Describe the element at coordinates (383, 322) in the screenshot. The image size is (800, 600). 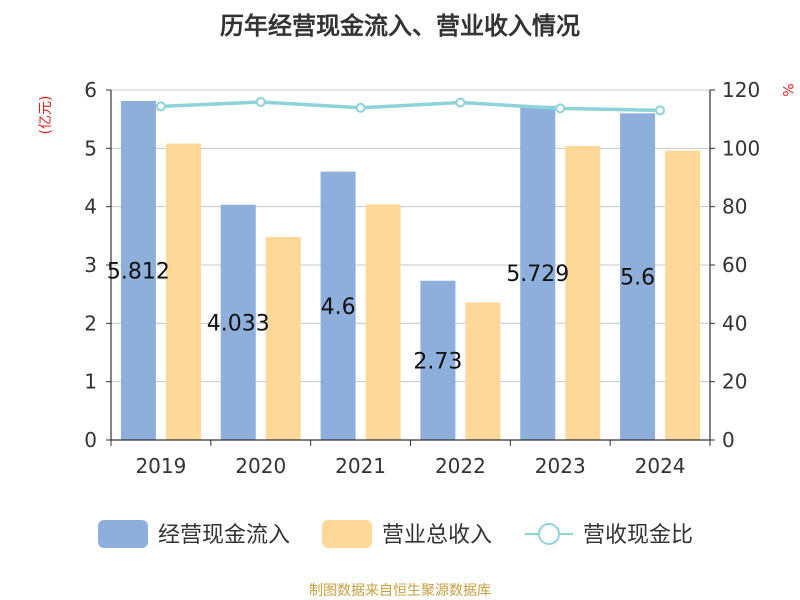
I see `bar-营业总收入-2021` at that location.